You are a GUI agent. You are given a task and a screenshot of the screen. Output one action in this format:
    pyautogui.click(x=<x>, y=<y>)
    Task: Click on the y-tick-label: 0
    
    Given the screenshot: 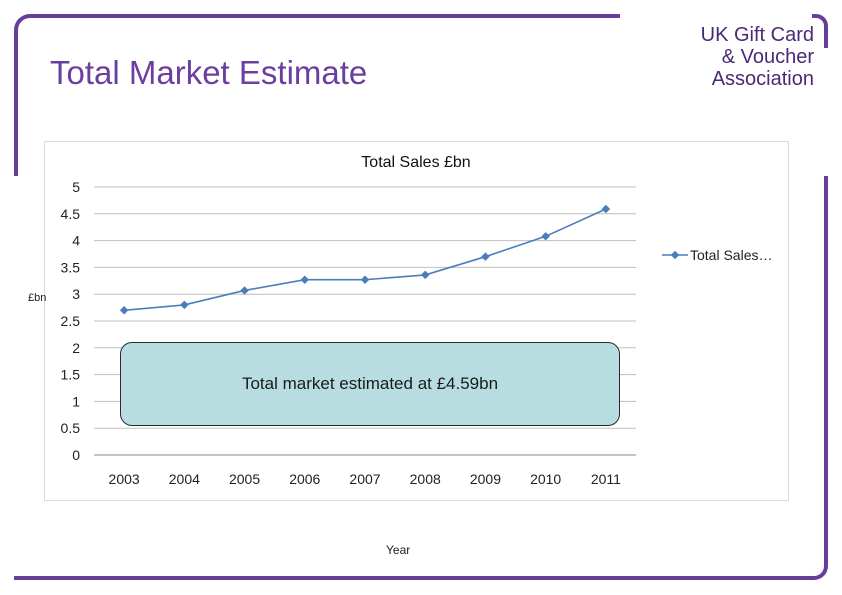 What is the action you would take?
    pyautogui.click(x=76, y=455)
    